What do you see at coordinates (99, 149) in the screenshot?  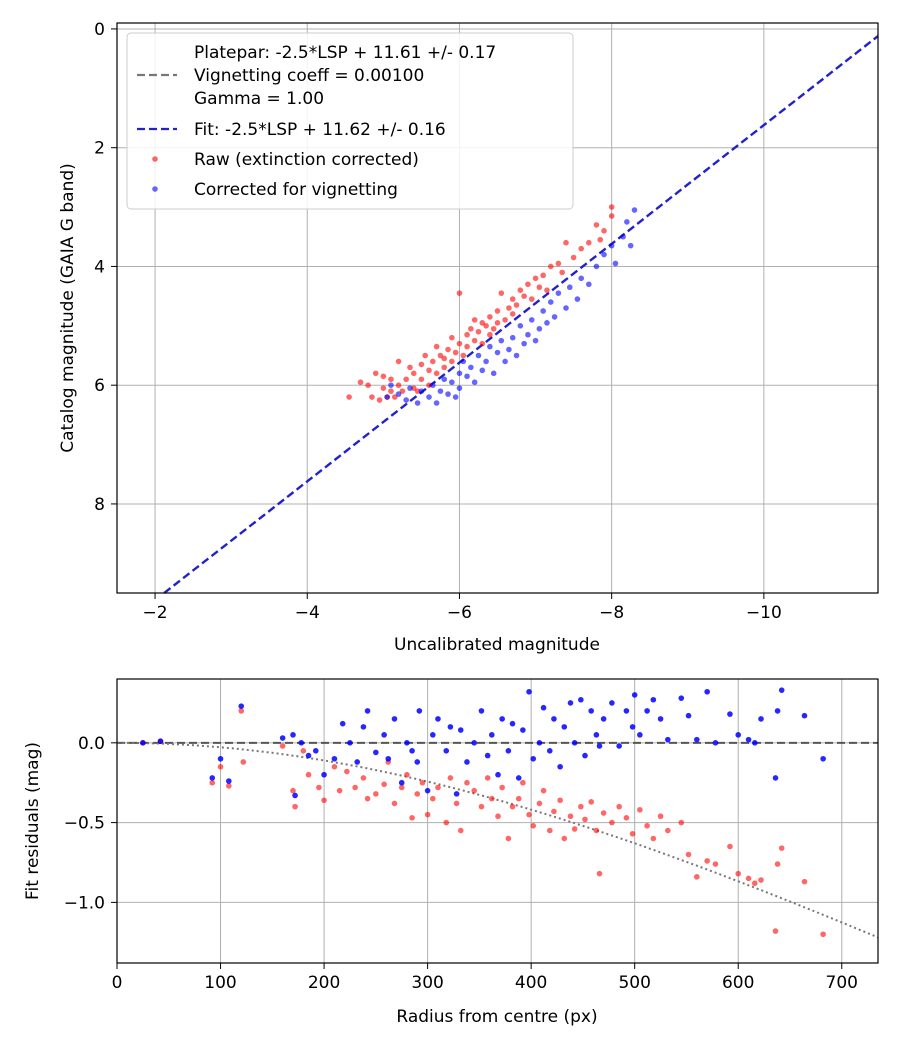 I see `top-y-tick-label: 2` at bounding box center [99, 149].